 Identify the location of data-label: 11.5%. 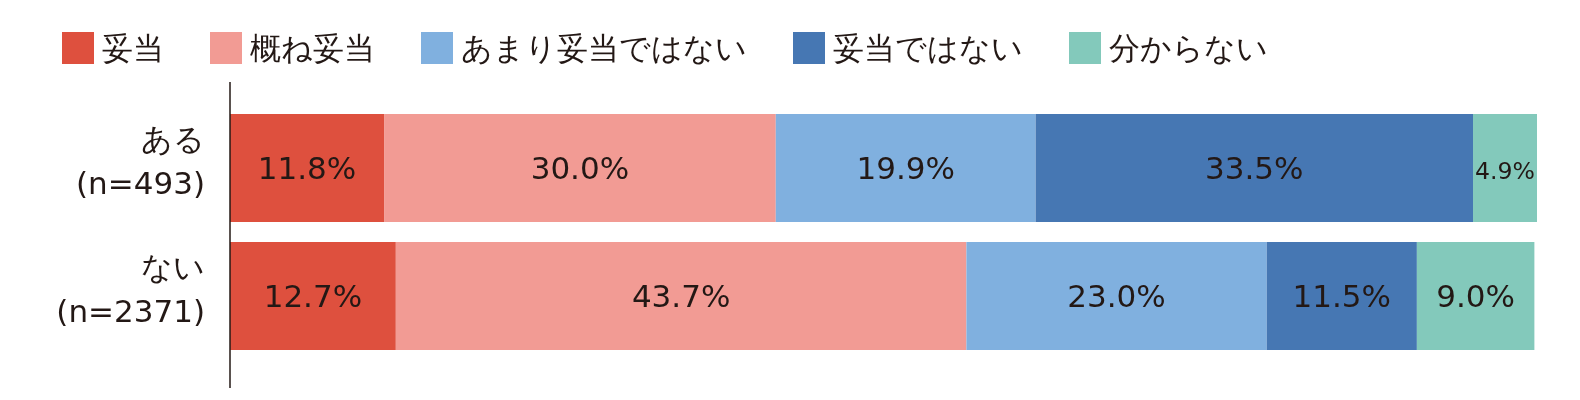
(1342, 296).